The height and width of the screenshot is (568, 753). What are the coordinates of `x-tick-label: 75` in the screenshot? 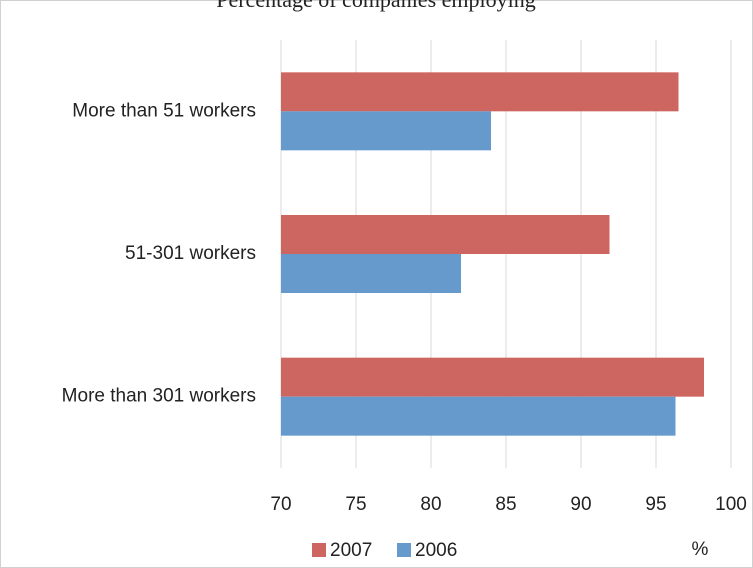 It's located at (355, 504).